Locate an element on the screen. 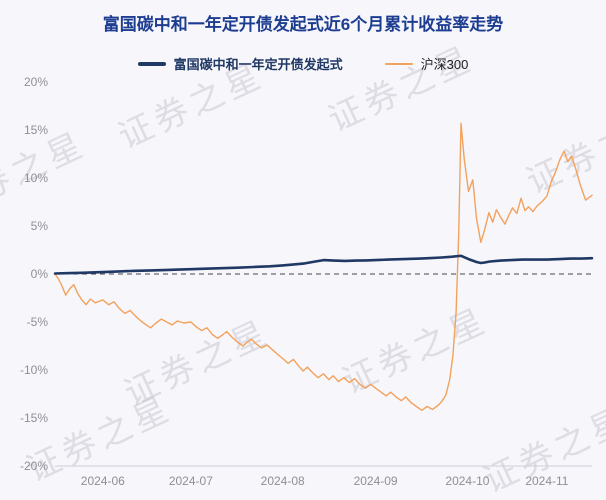 This screenshot has height=500, width=606. legend-item-fund: 富国碳中和一年定开债发起式 is located at coordinates (240, 63).